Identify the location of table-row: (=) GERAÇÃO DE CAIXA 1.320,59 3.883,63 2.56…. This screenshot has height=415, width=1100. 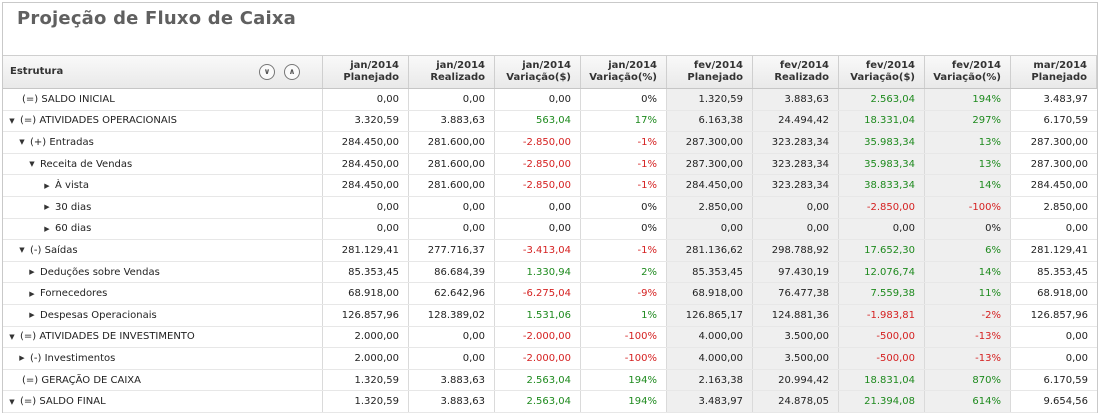
(550, 380).